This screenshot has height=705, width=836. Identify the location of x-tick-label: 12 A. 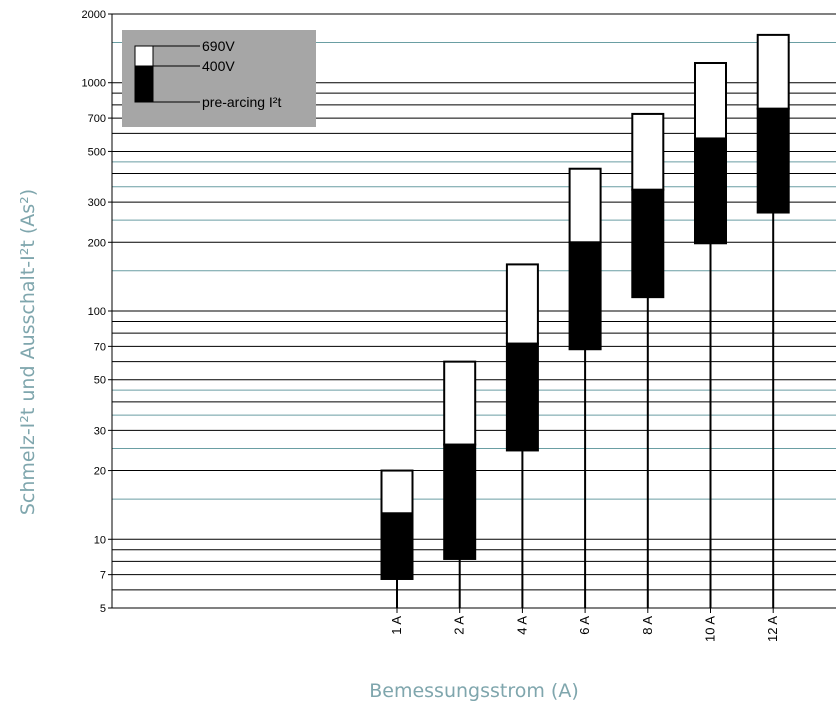
(772, 629).